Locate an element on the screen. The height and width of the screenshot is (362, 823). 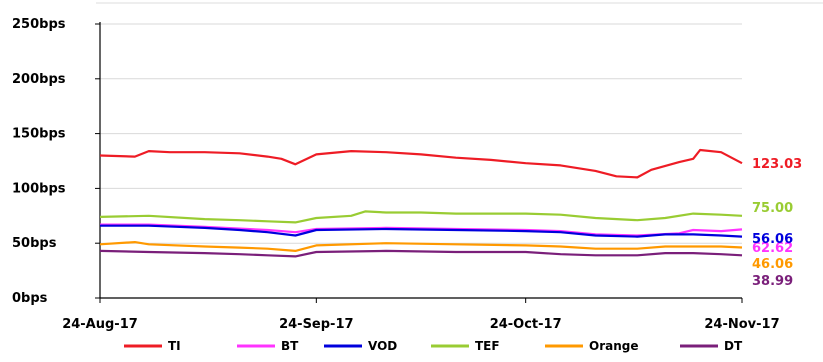
series-line-vod is located at coordinates (421, 231).